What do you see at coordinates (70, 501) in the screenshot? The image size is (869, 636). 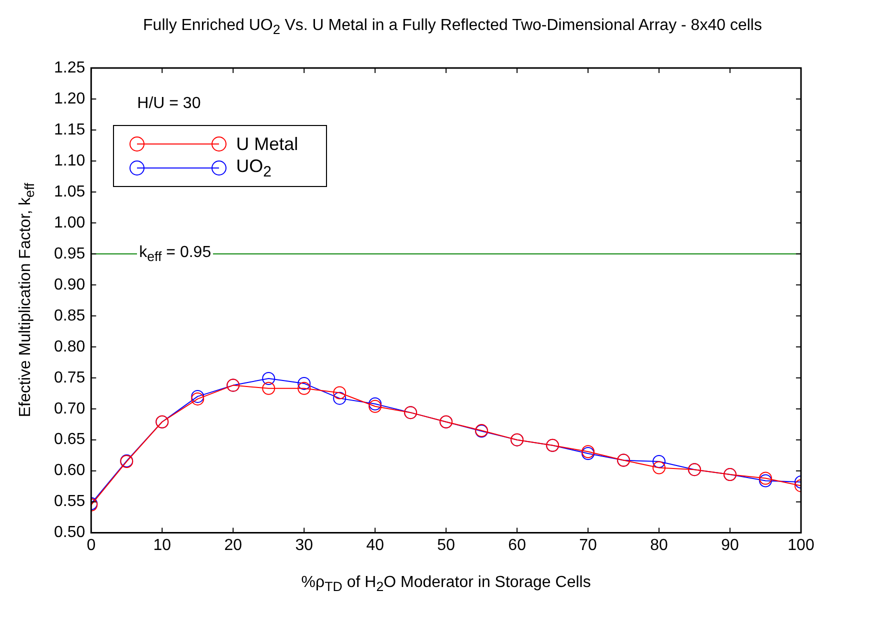 I see `y-tick-label: 0.55` at bounding box center [70, 501].